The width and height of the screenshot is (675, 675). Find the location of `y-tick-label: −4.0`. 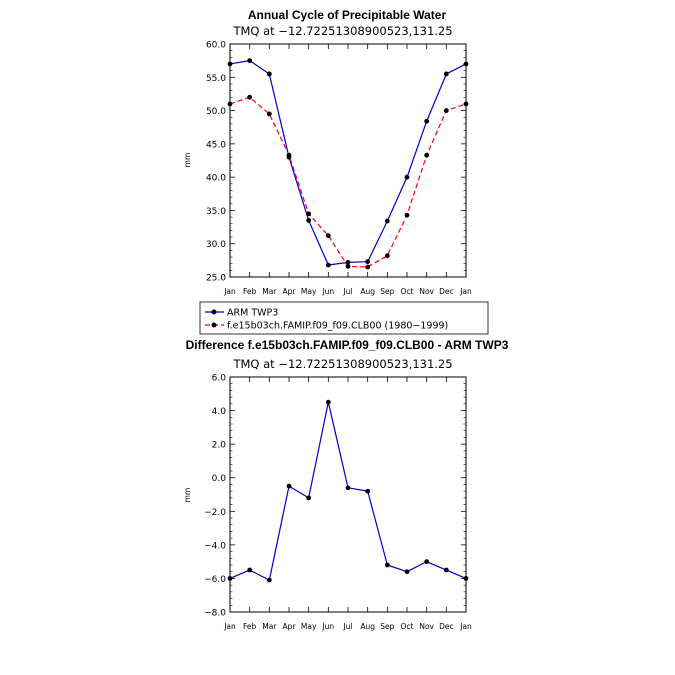

y-tick-label: −4.0 is located at coordinates (215, 546).